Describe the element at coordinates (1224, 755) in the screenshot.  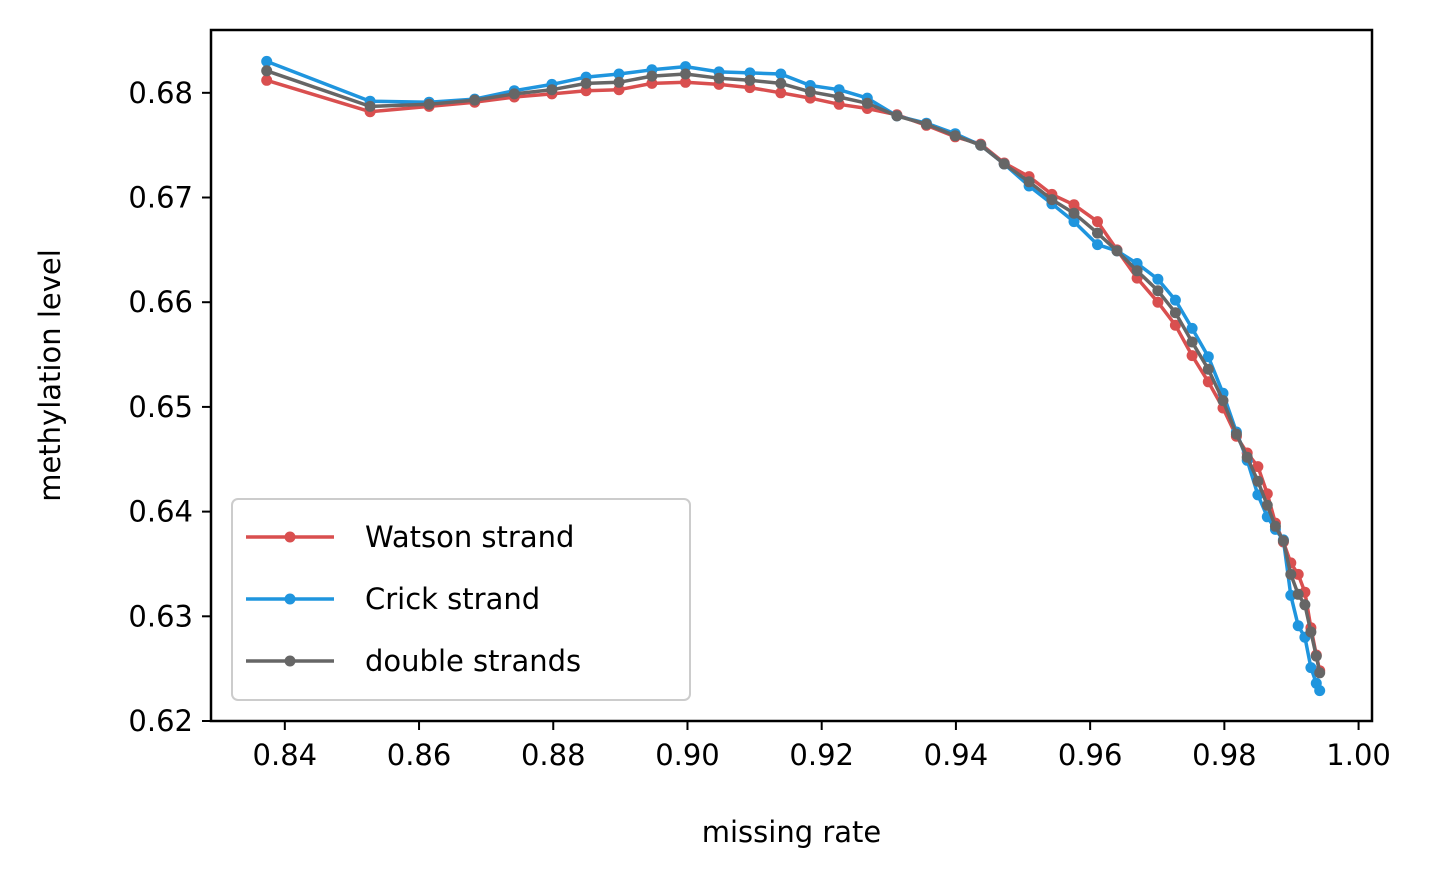
I see `x-tick-label: 0.98` at that location.